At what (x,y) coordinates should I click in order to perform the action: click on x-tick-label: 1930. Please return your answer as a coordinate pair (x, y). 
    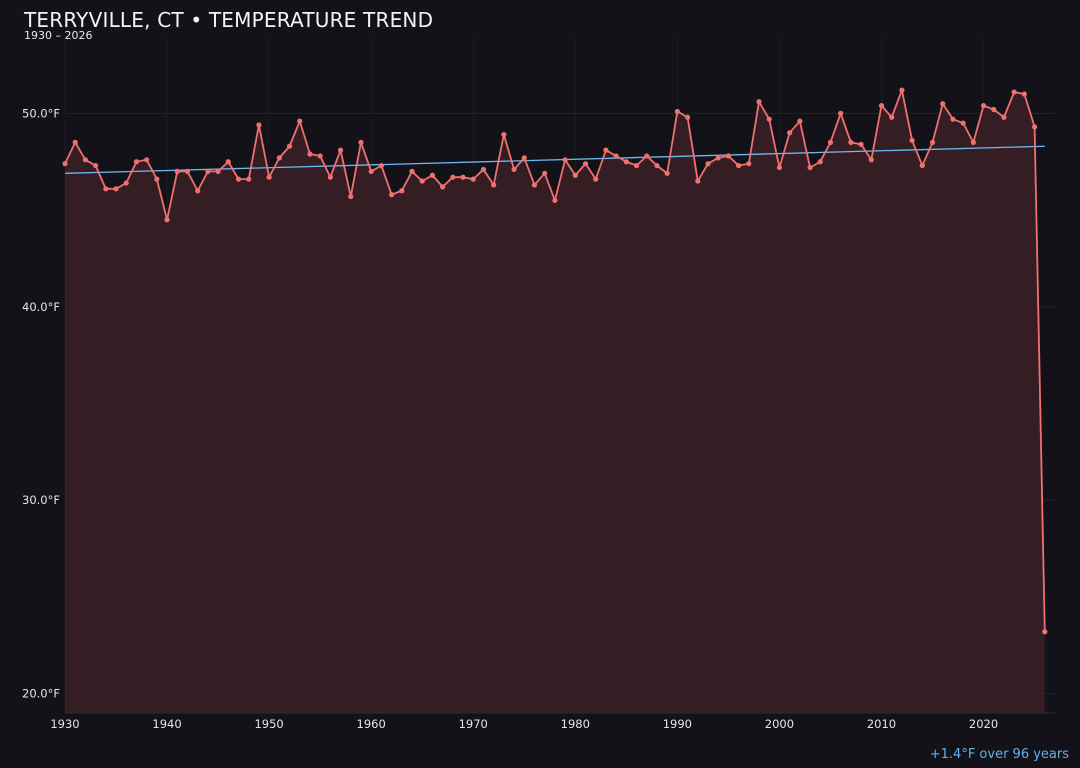
    Looking at the image, I should click on (64, 724).